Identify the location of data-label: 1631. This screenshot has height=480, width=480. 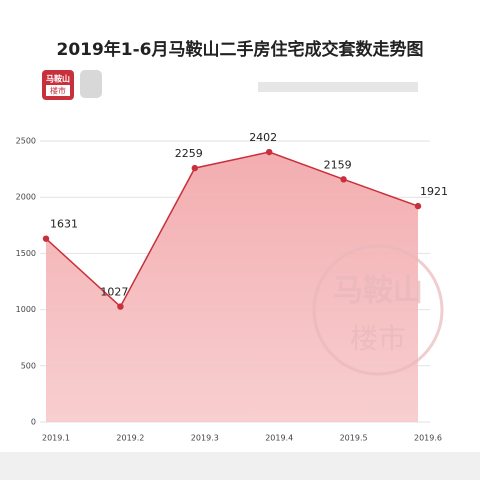
(64, 224).